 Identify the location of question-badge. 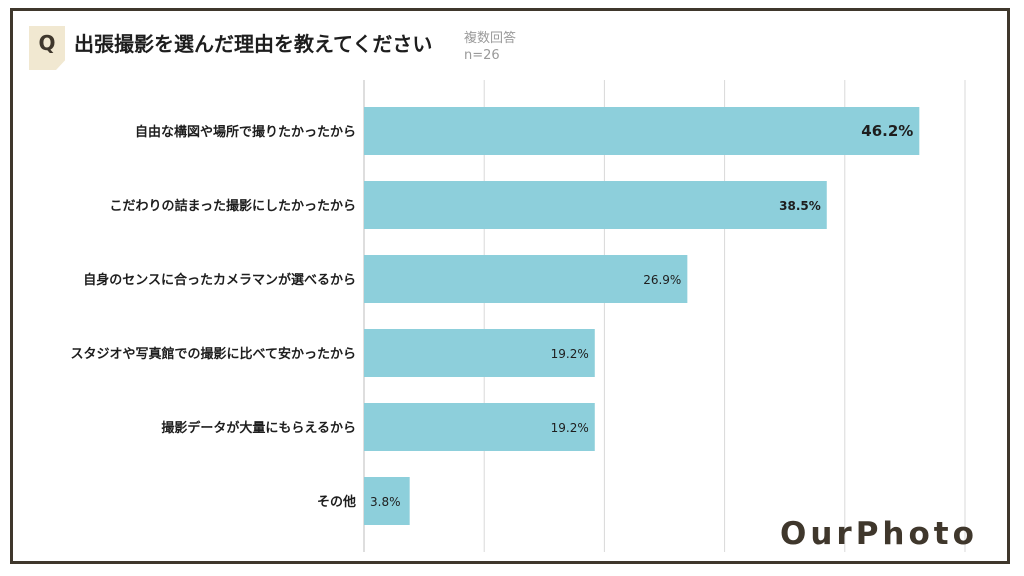
(47, 48).